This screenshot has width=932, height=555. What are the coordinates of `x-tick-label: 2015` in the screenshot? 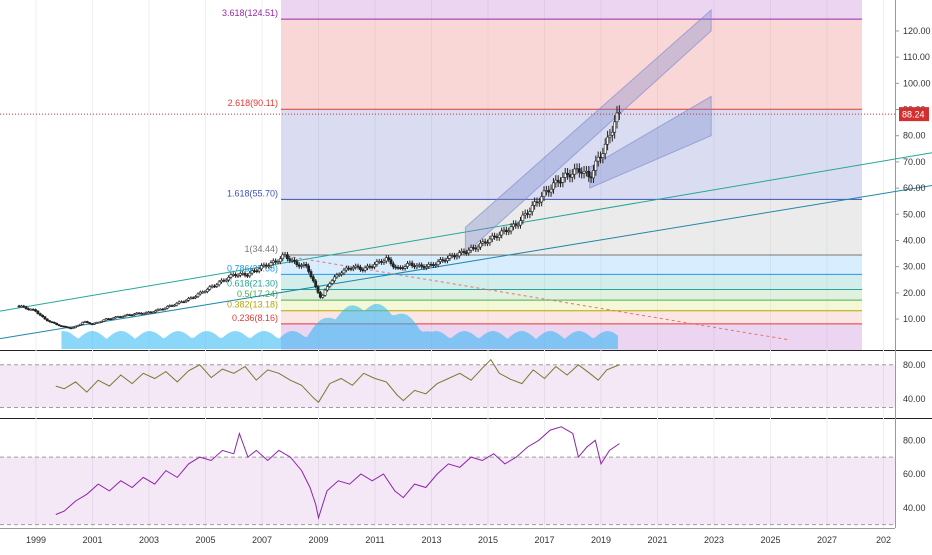 It's located at (488, 540).